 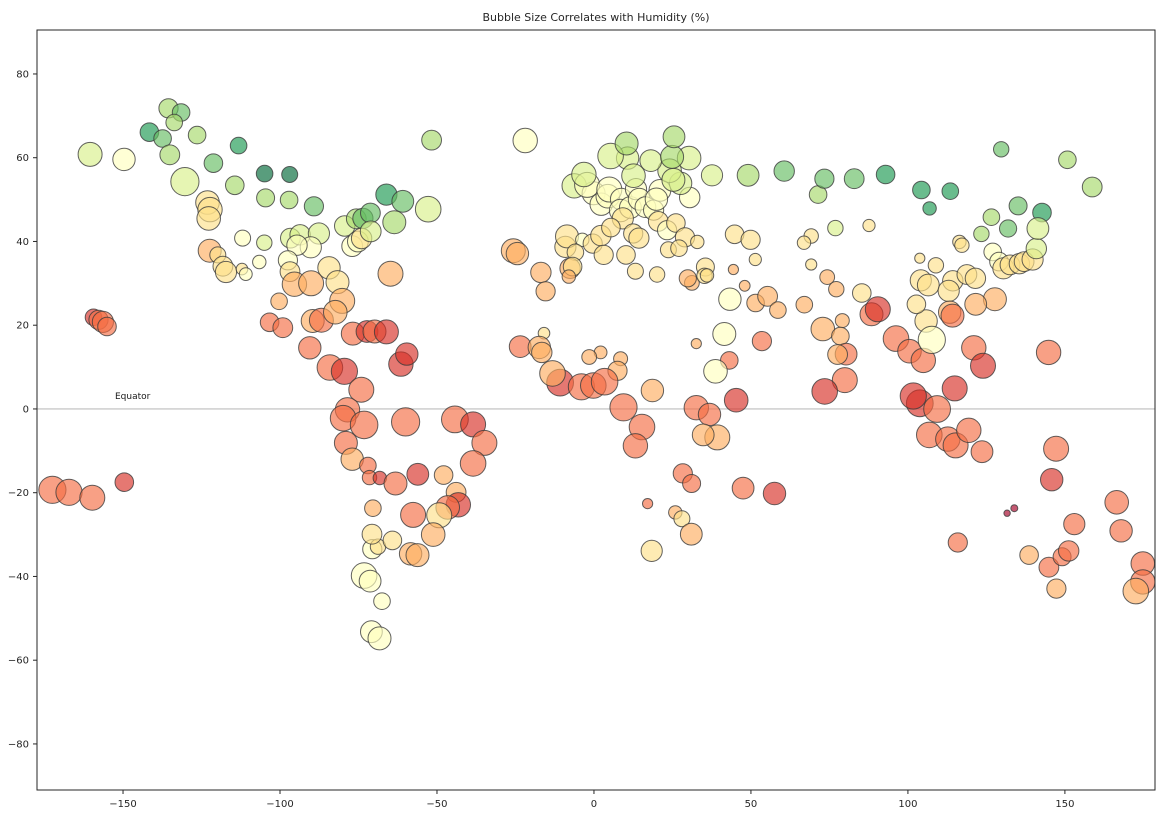 What do you see at coordinates (133, 397) in the screenshot?
I see `equator-annotation: Equator` at bounding box center [133, 397].